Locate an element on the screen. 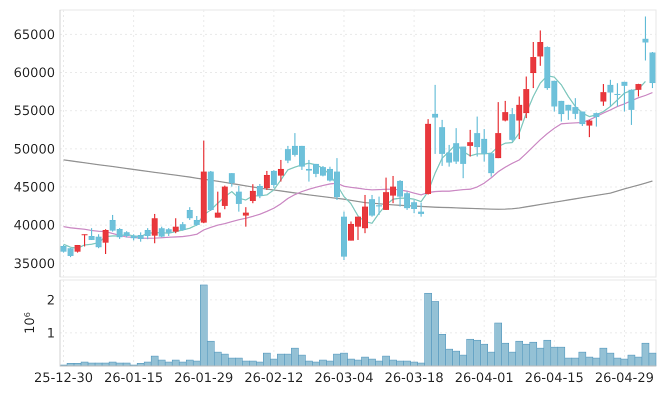 This screenshot has height=396, width=665. x-tick-label: 26-03-04 is located at coordinates (344, 378).